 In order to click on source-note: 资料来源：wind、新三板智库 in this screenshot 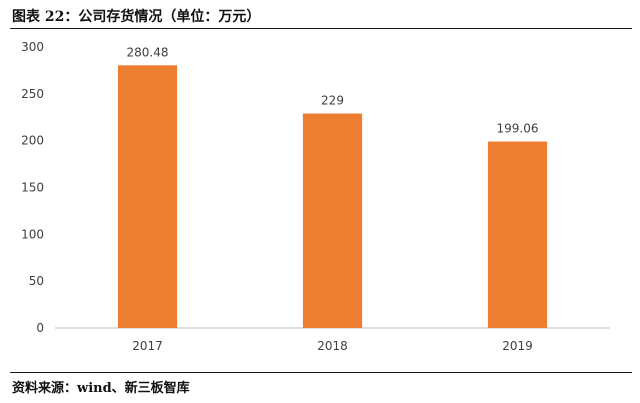, I will do `click(101, 388)`.